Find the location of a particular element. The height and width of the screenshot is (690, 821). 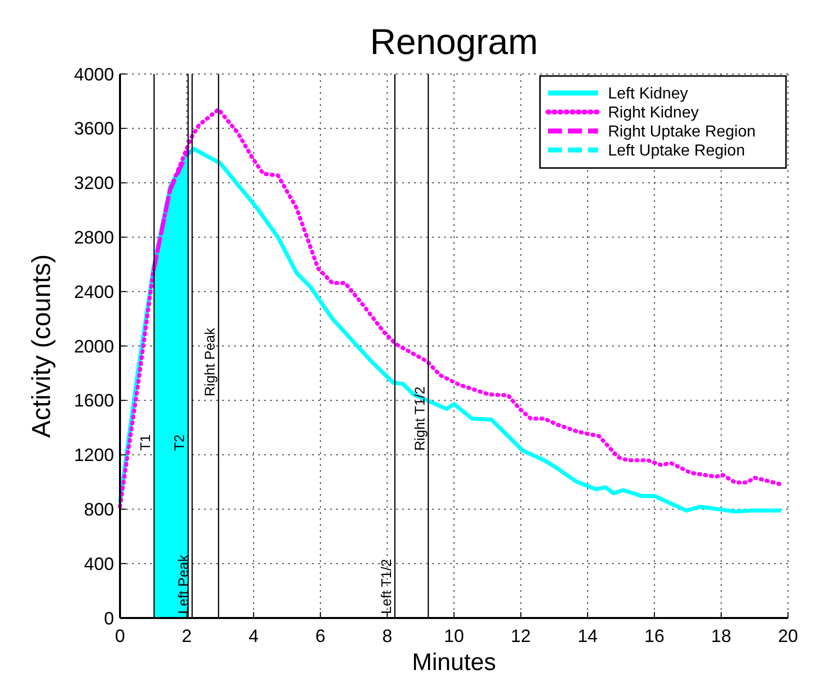

y-tick-label: 800 is located at coordinates (99, 510).